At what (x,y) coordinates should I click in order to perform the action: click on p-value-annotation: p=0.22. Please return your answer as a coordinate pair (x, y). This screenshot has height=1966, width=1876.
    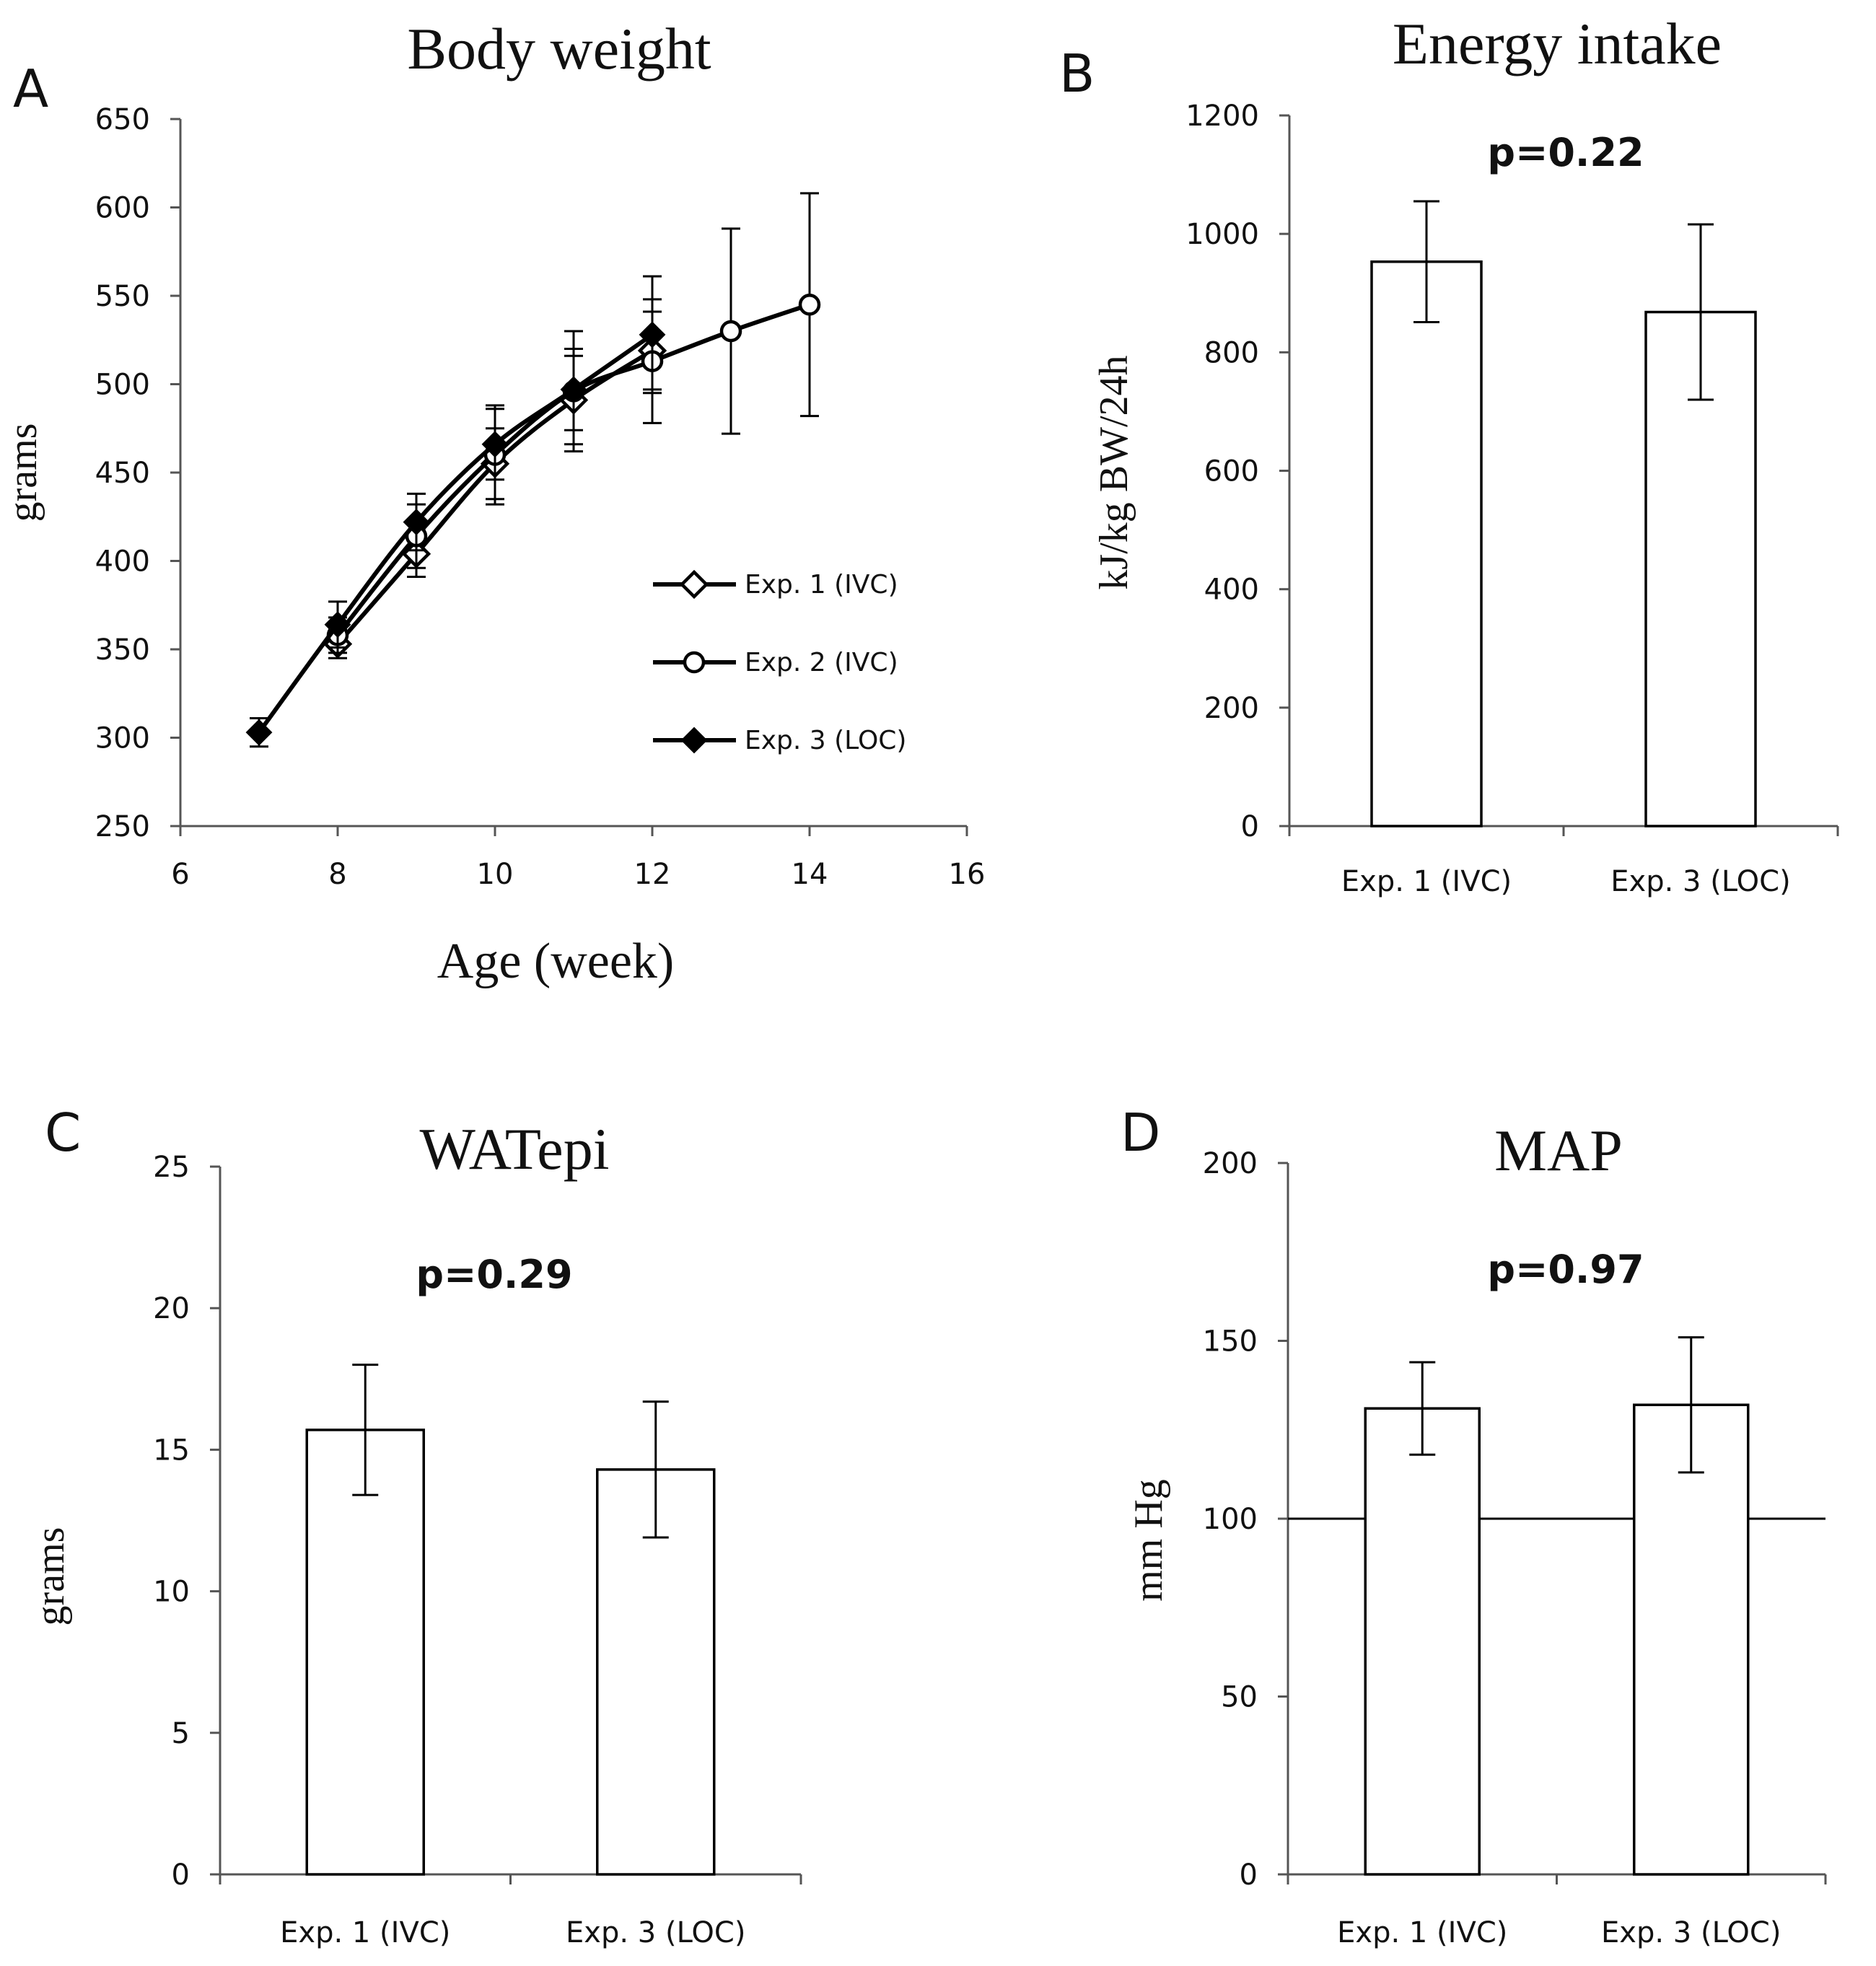
    Looking at the image, I should click on (1566, 152).